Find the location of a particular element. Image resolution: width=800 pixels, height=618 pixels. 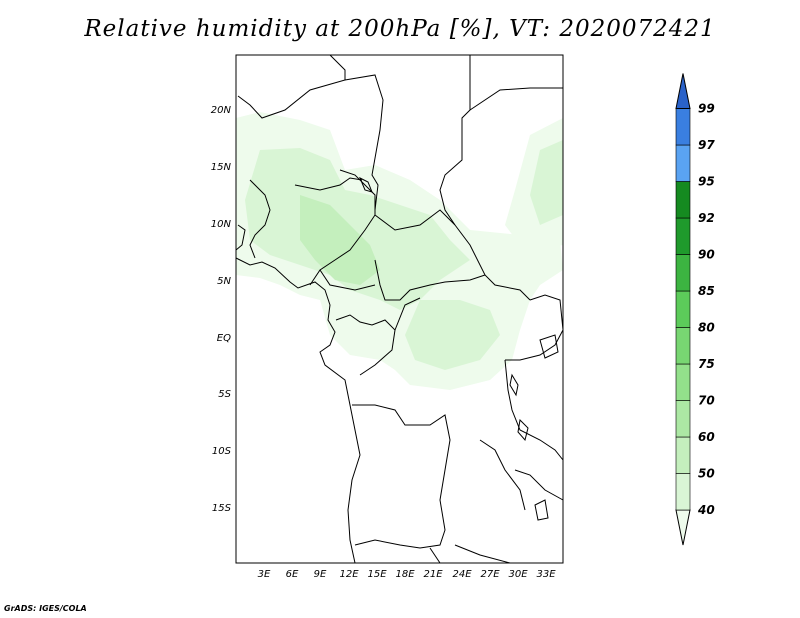

lat-label: 10S is located at coordinates (222, 451).